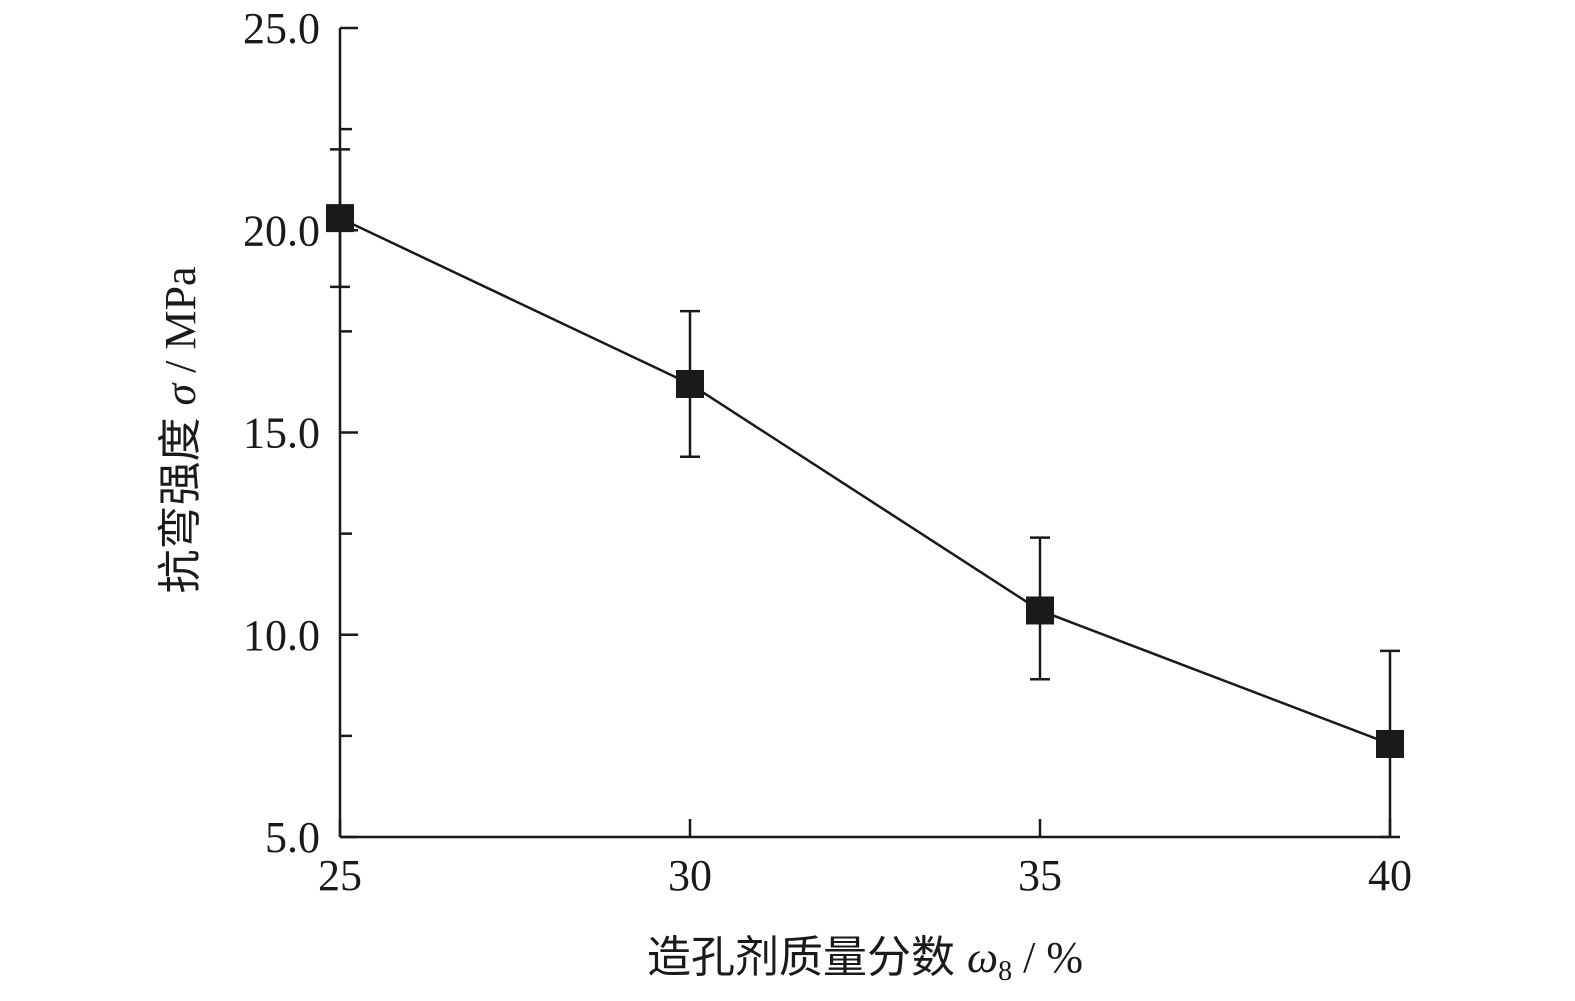 This screenshot has width=1575, height=1001. Describe the element at coordinates (340, 875) in the screenshot. I see `x-tick-label: 25` at that location.